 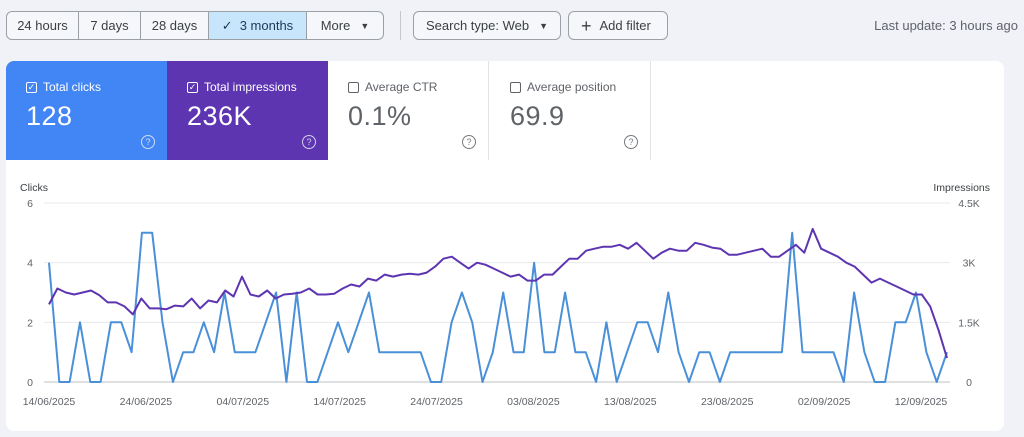 What do you see at coordinates (242, 402) in the screenshot?
I see `x-axis-tick-label: 04/07/2025` at bounding box center [242, 402].